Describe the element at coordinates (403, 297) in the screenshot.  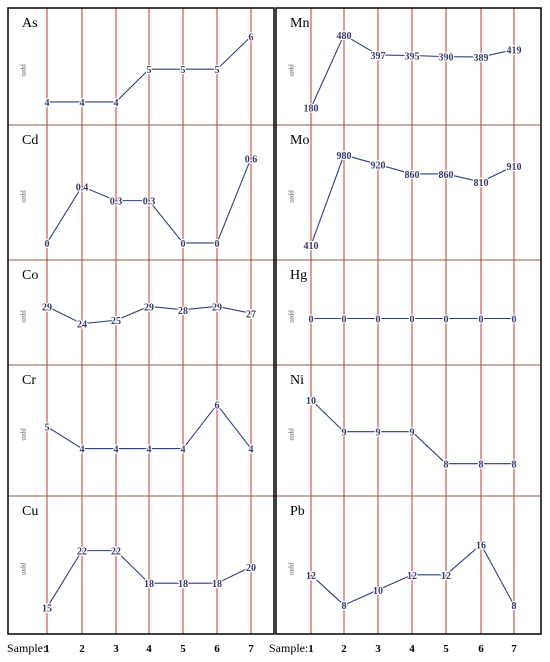
I see `chart-panel-hg: Hg ppm 0 0 0 0 0 0 0` at that location.